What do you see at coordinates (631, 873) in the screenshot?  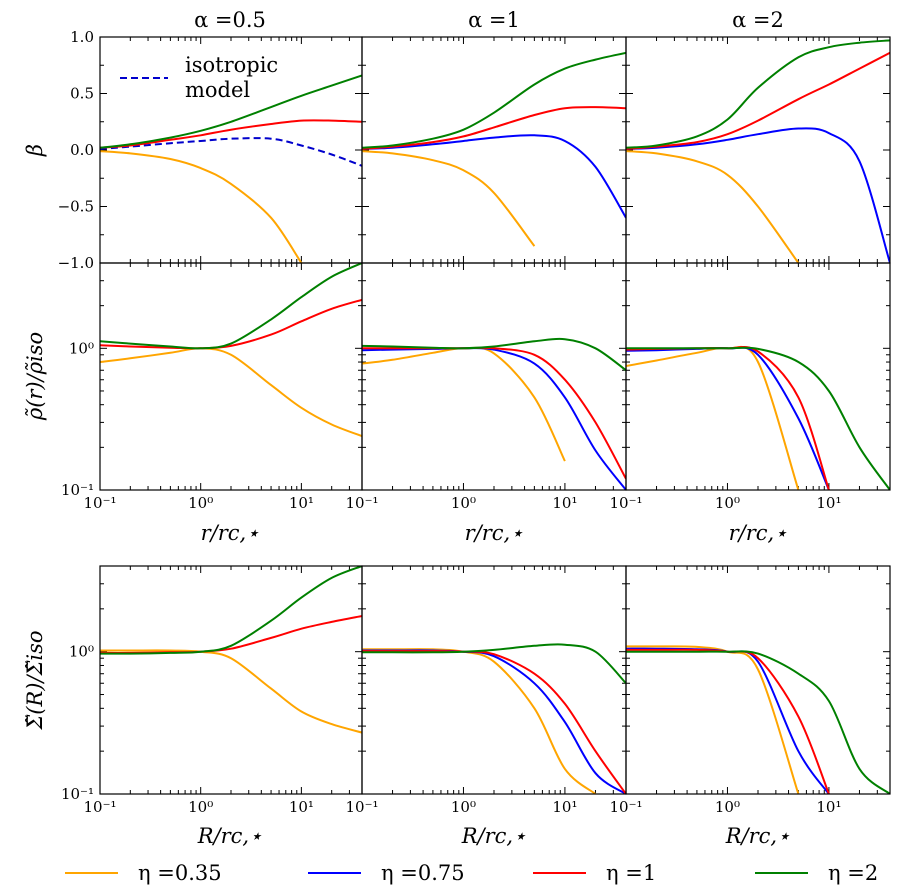 I see `legend-label-eta-1: η =1` at bounding box center [631, 873].